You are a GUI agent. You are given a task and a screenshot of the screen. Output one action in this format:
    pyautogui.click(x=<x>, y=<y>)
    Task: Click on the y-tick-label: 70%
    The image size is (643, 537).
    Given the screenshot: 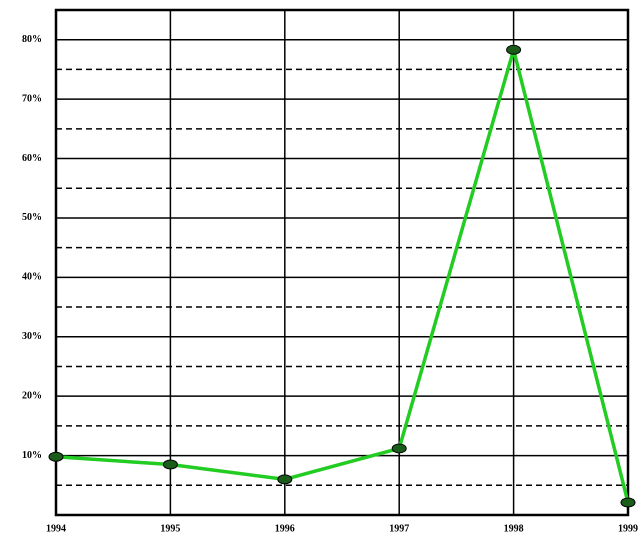 What is the action you would take?
    pyautogui.click(x=32, y=98)
    